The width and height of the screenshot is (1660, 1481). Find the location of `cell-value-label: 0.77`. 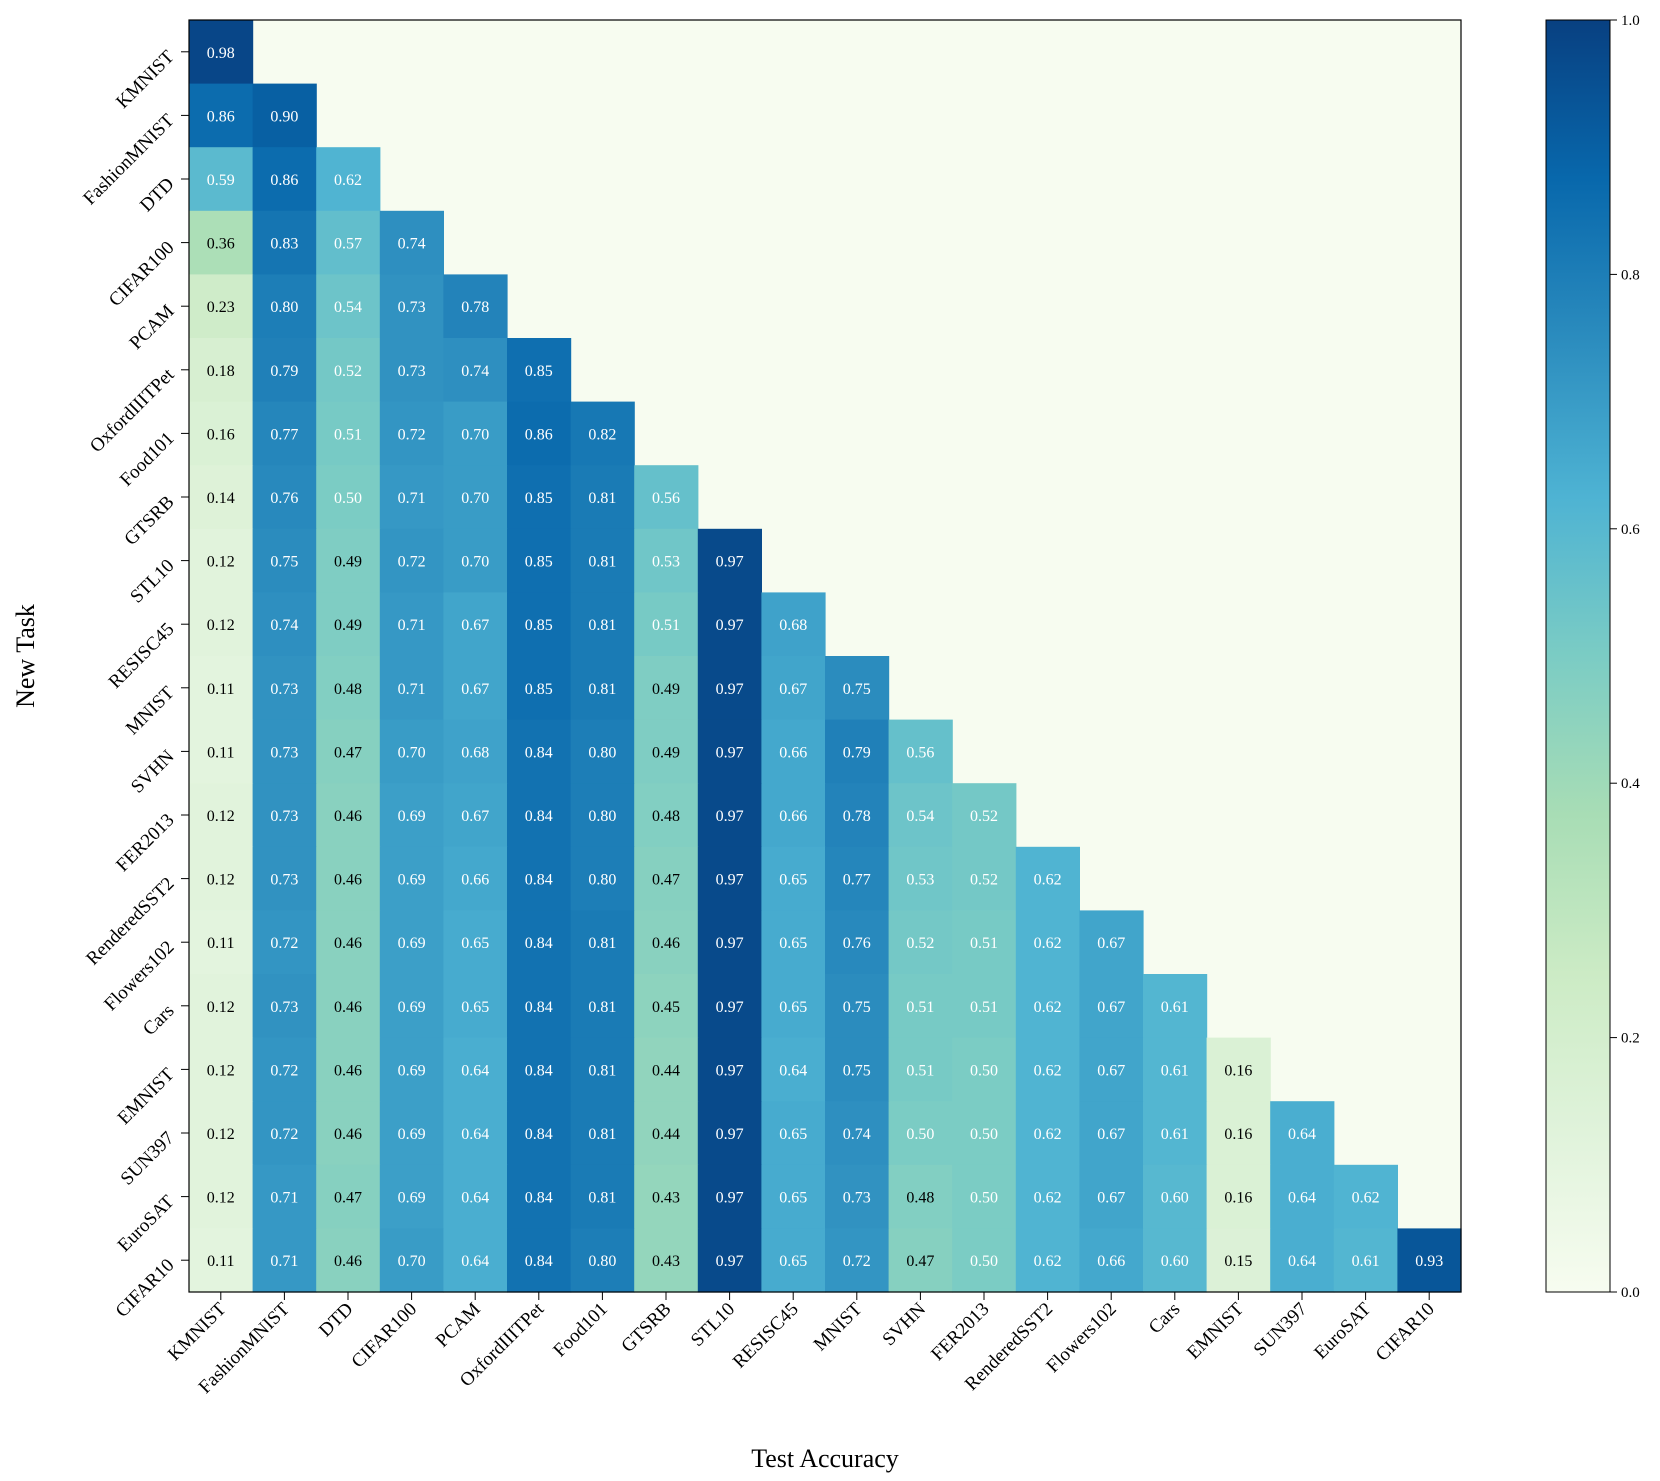

cell-value-label: 0.77 is located at coordinates (857, 880).